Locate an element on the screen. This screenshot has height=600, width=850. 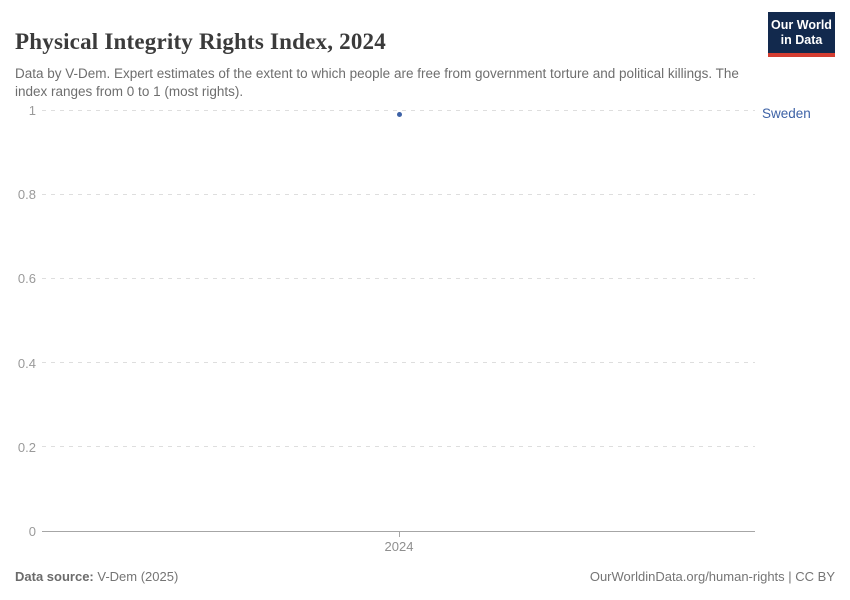
entity-label-sweden: Sweden is located at coordinates (786, 114).